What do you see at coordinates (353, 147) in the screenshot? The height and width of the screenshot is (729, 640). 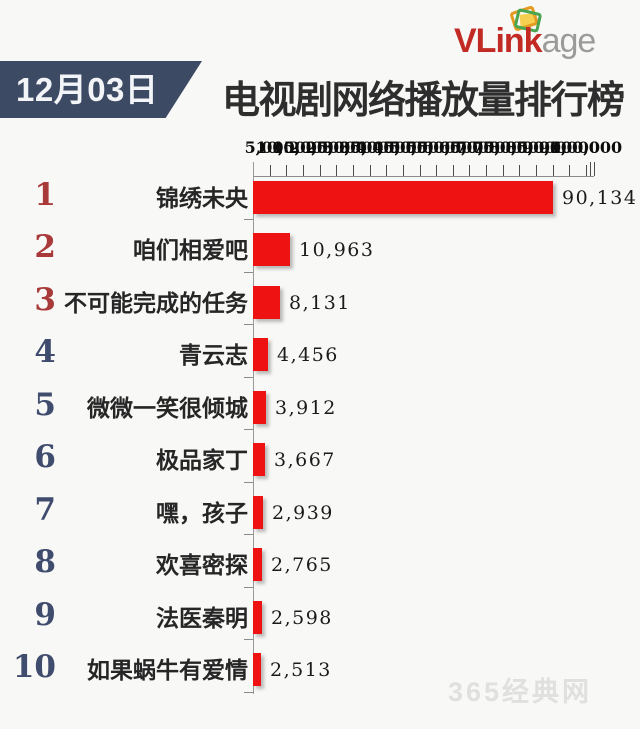 I see `x-axis-tick-label: 30,000` at bounding box center [353, 147].